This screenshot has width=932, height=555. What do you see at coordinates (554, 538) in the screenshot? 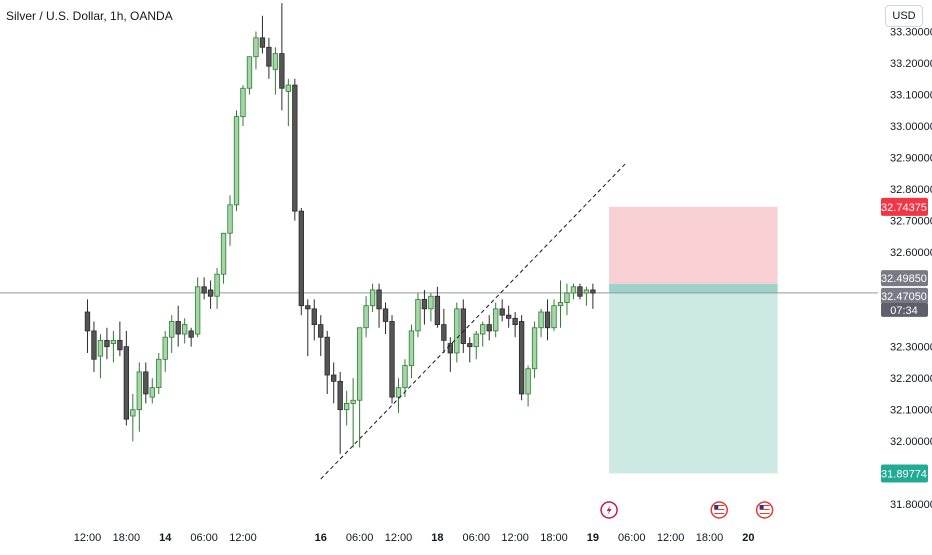
I see `x-tick-label: 18:00` at bounding box center [554, 538].